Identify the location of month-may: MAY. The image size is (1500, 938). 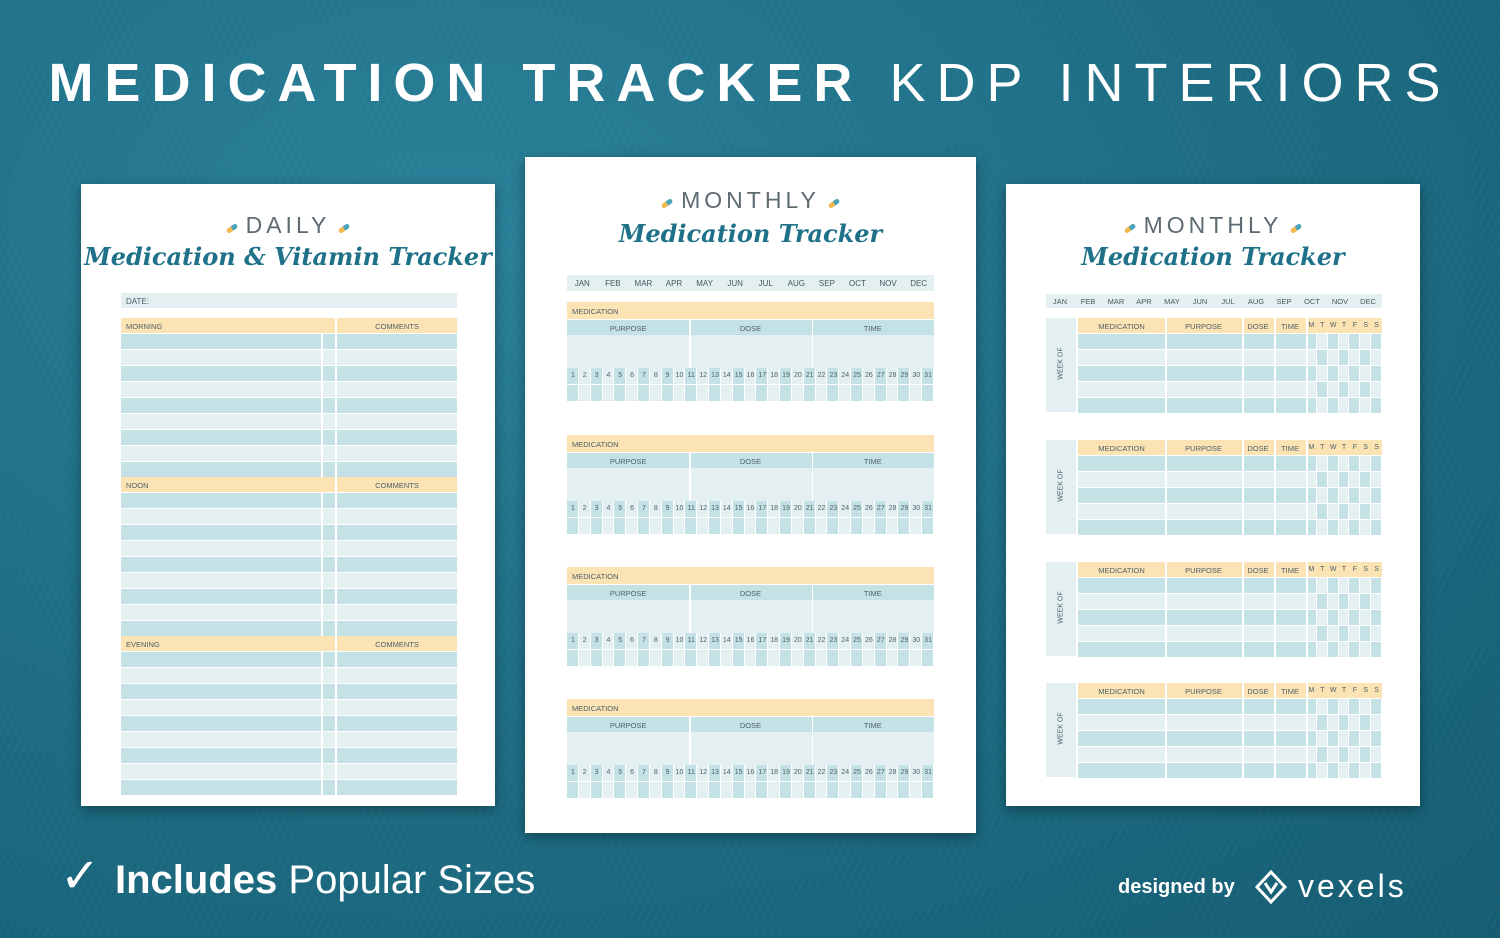
(1172, 301).